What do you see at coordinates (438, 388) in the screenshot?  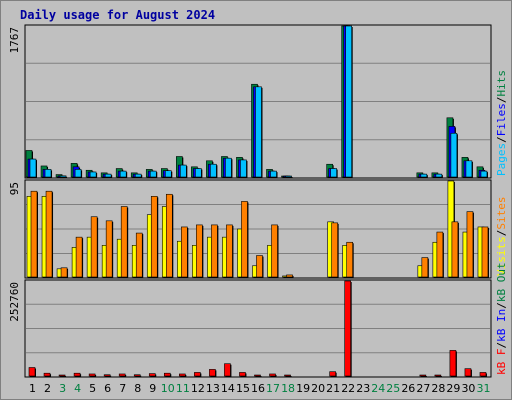 I see `x-tick-label: 28` at bounding box center [438, 388].